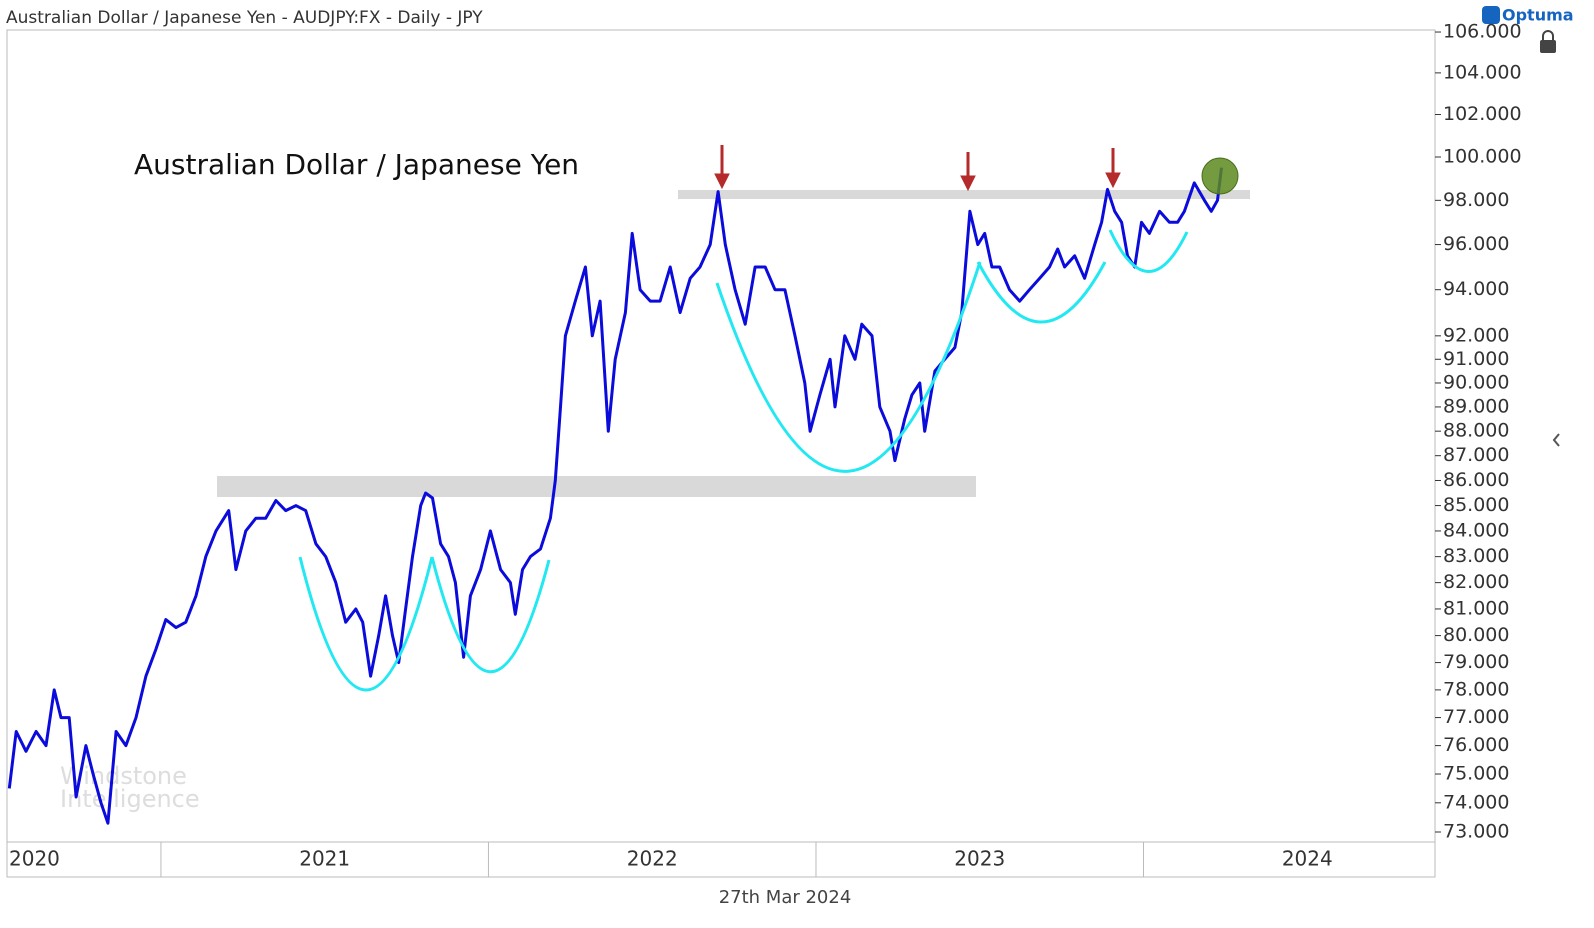 This screenshot has height=928, width=1594. I want to click on collapse-toggle, so click(1556, 440).